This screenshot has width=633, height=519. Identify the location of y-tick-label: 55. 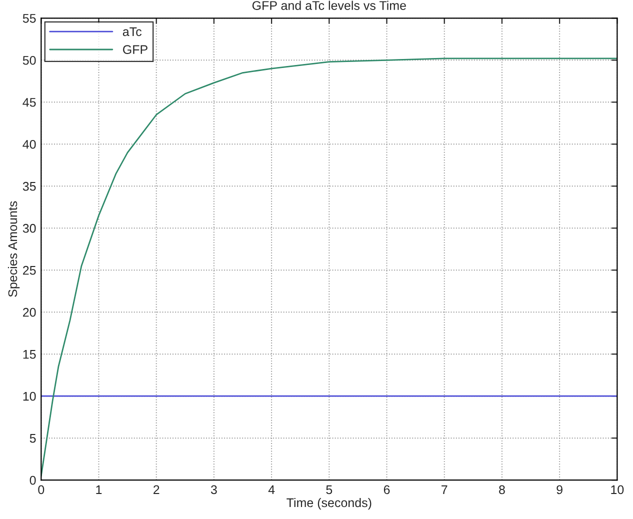
(29, 18).